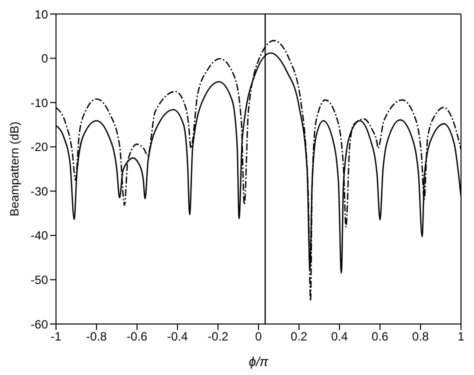 The image size is (474, 375). Describe the element at coordinates (339, 337) in the screenshot. I see `x-tick-label: 0.4` at that location.